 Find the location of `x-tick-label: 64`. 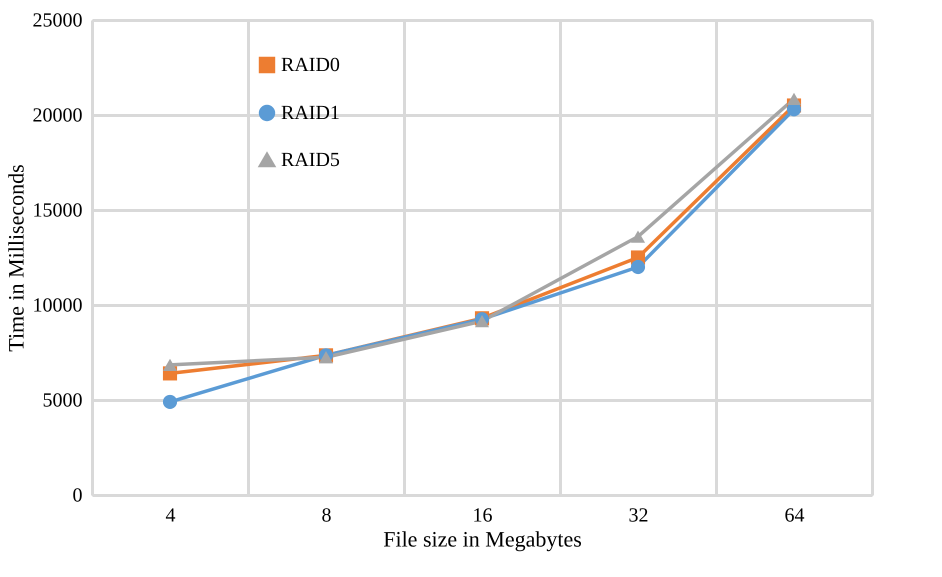

x-tick-label: 64 is located at coordinates (794, 515).